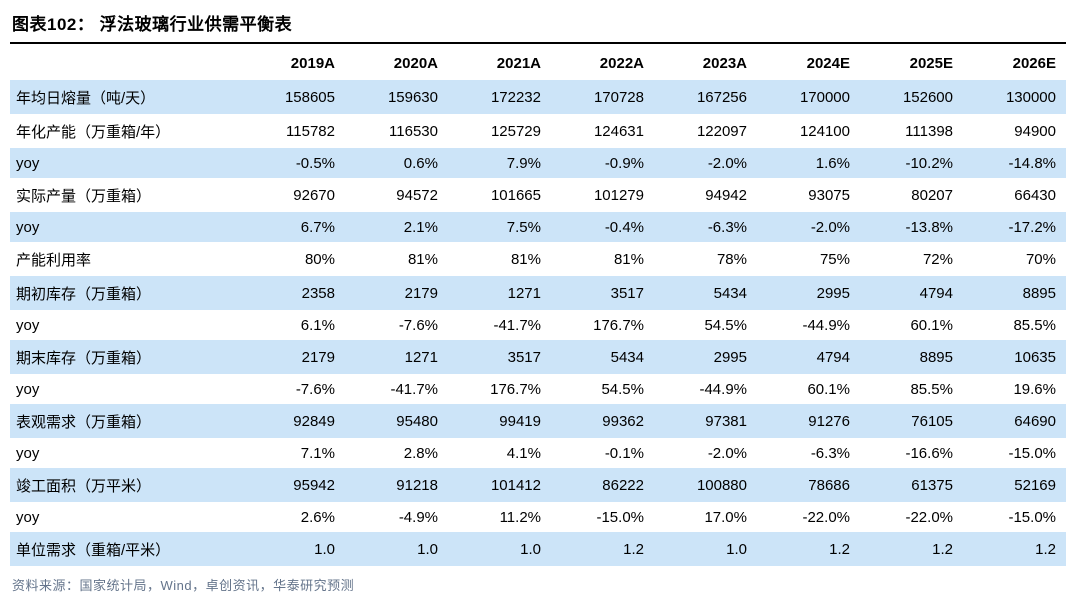 This screenshot has width=1080, height=594. Describe the element at coordinates (317, 227) in the screenshot. I see `cell-value: 6.7%` at that location.